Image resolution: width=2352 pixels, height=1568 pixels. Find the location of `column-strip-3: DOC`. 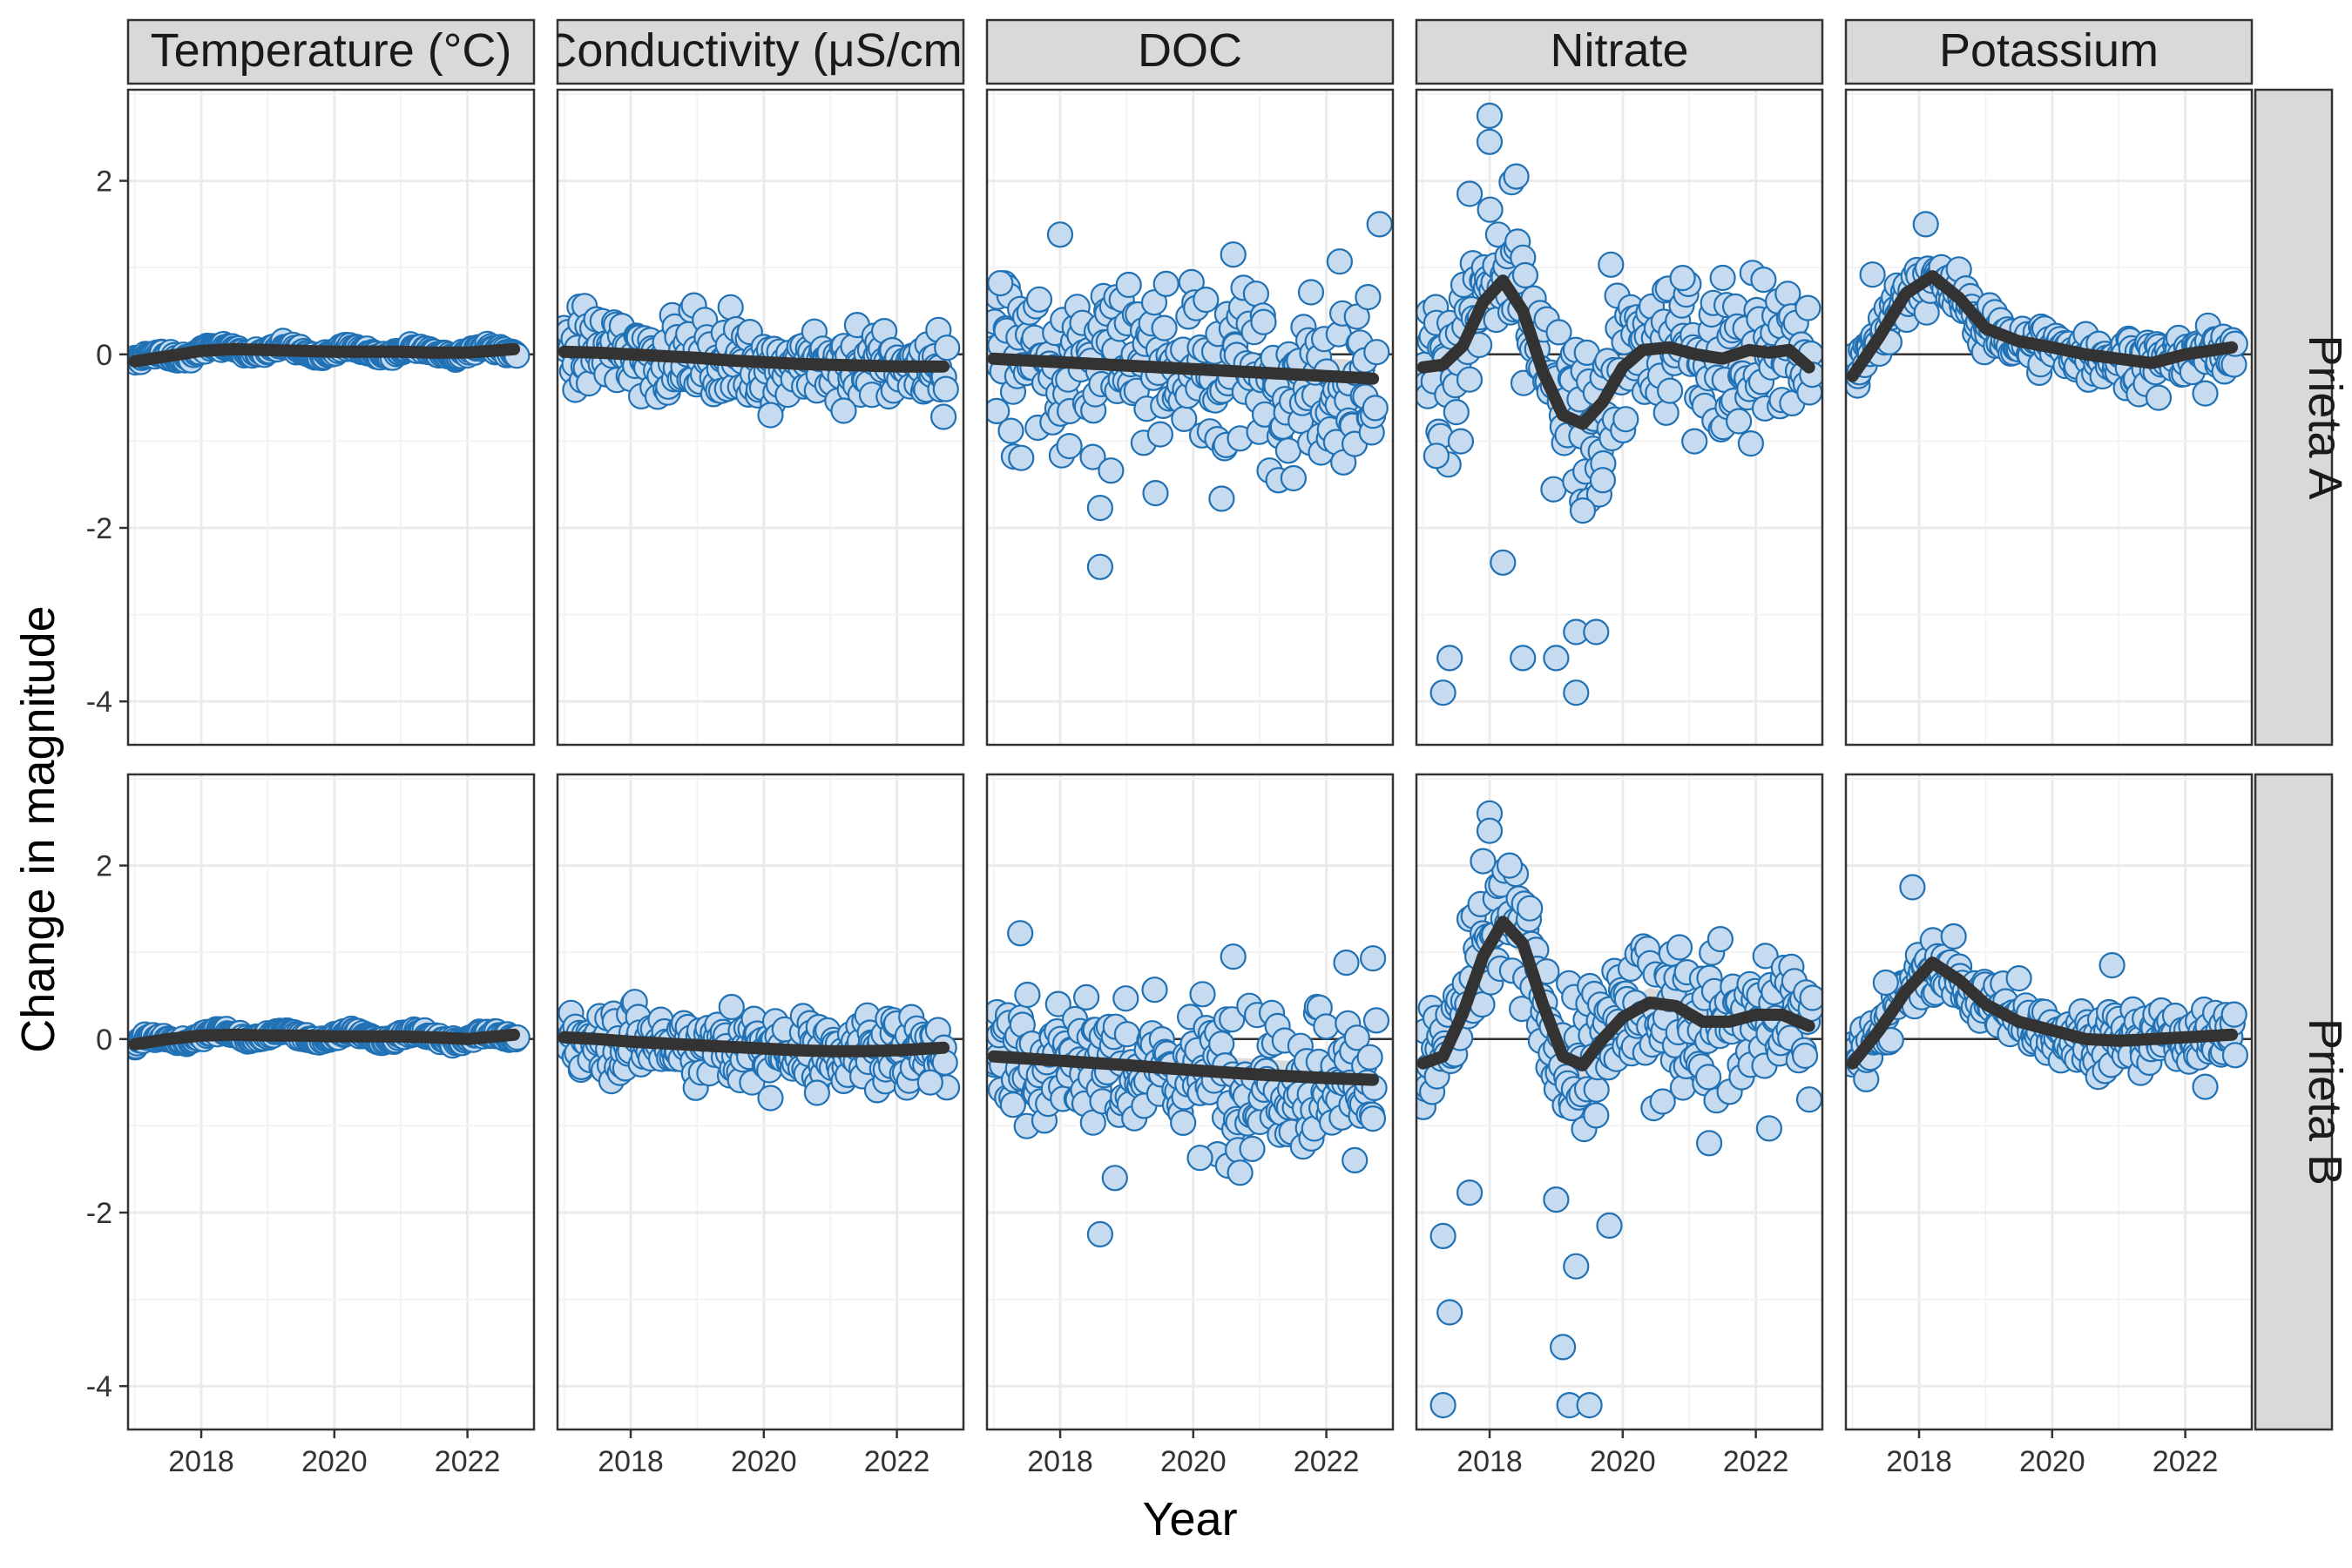

column-strip-3: DOC is located at coordinates (1190, 52).